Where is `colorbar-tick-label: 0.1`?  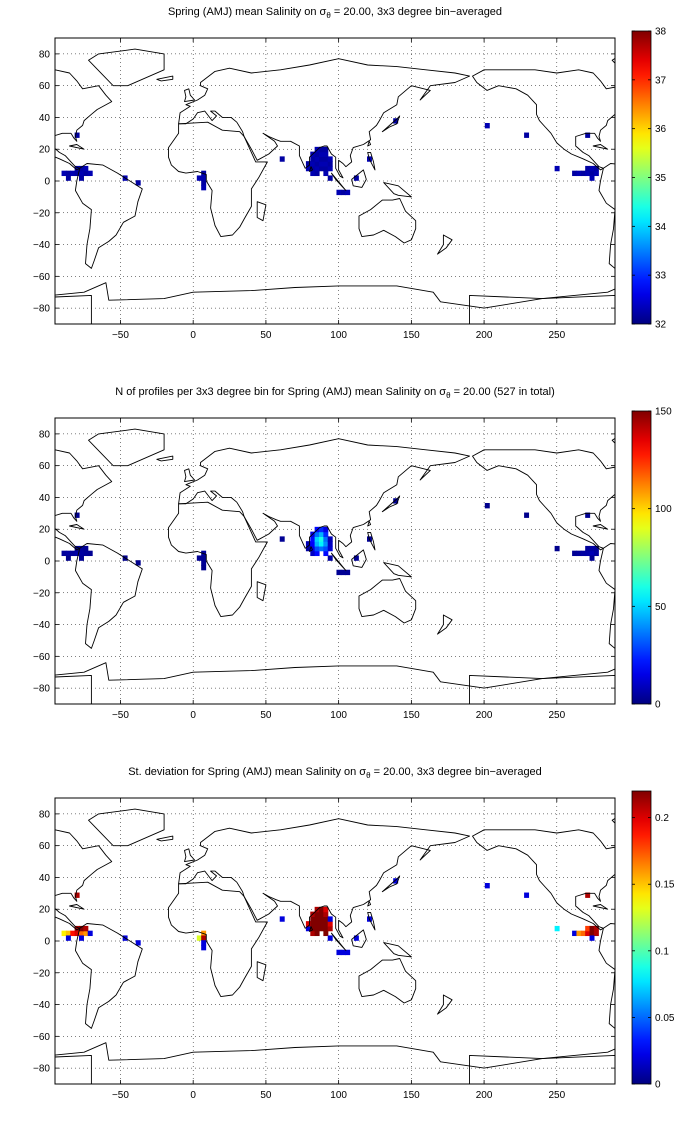 colorbar-tick-label: 0.1 is located at coordinates (662, 951).